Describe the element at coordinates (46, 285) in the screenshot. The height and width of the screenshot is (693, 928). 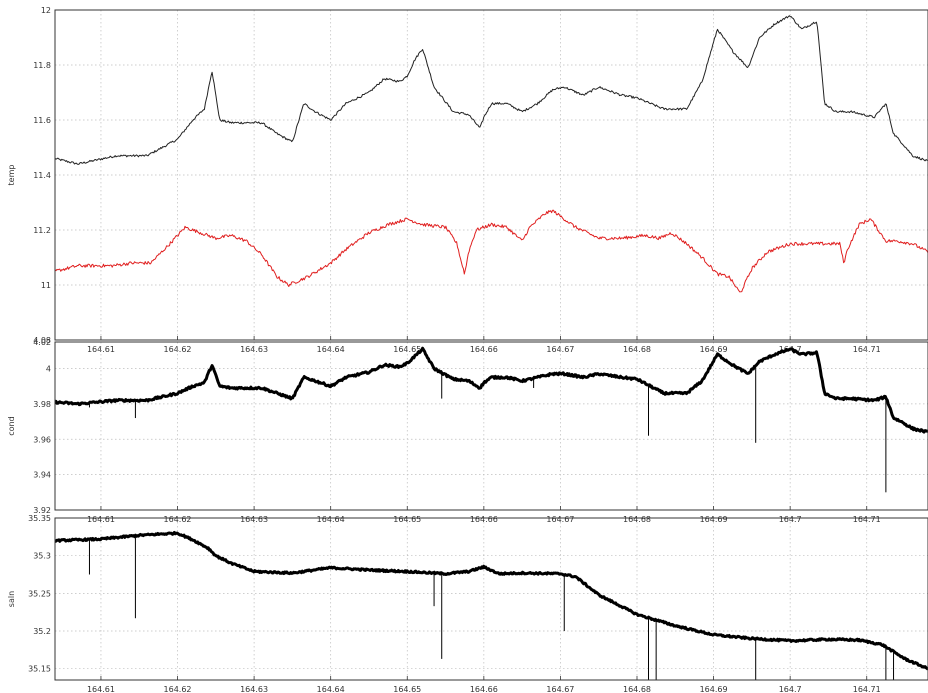
I see `y-tick-label: 11` at that location.